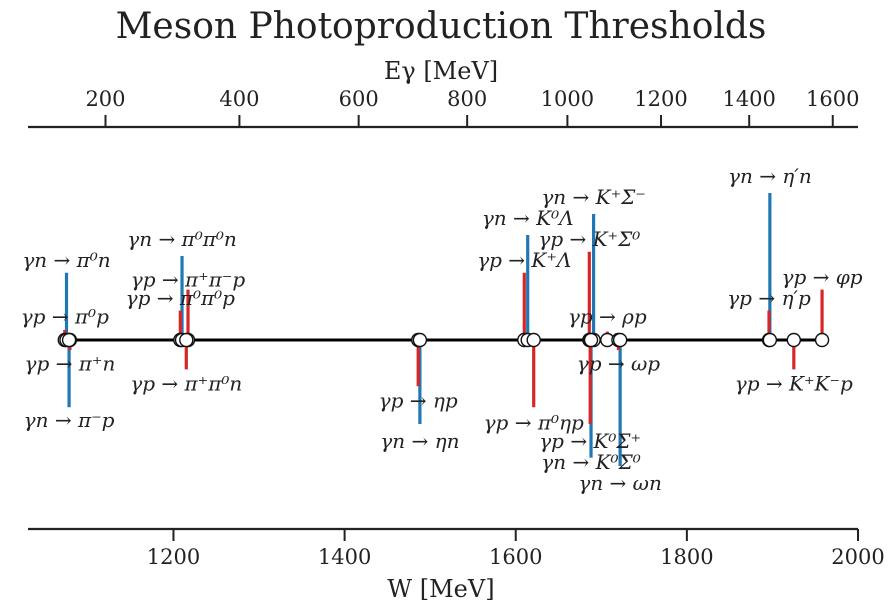  Describe the element at coordinates (344, 557) in the screenshot. I see `bottom-tick-label: 1400` at that location.